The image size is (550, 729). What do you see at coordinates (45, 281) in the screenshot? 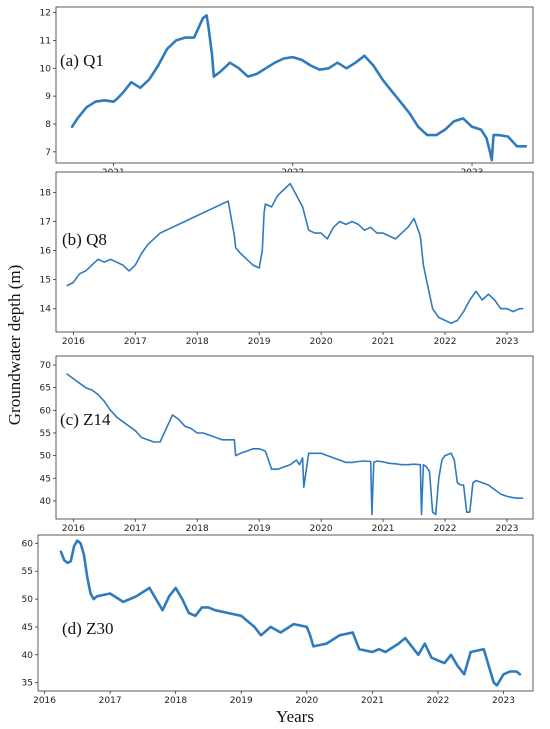
I see `y-tick-label: 15` at bounding box center [45, 281].